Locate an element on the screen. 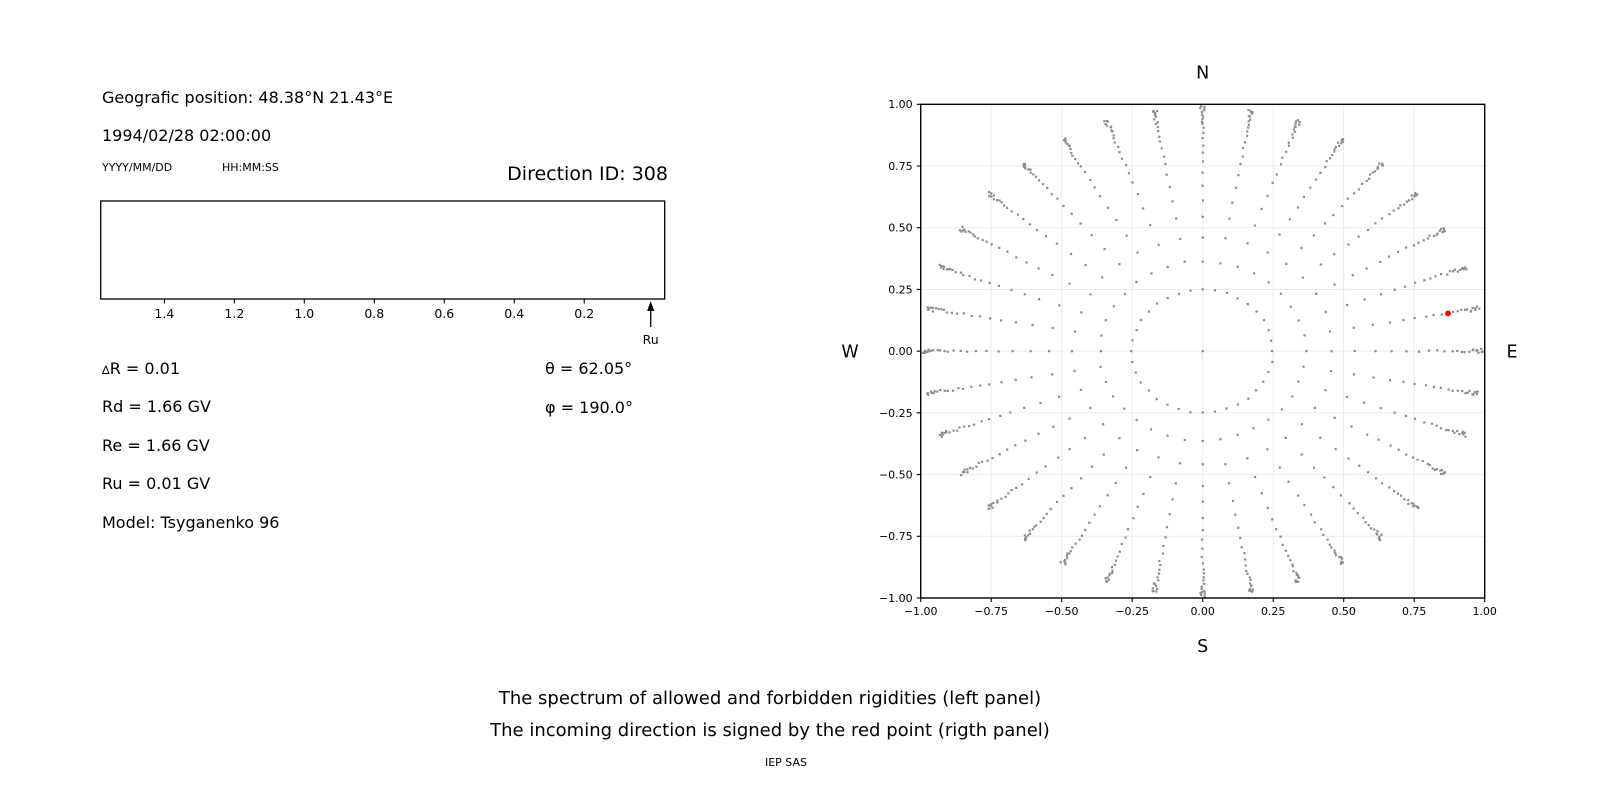 The image size is (1600, 800). time-format-label: HH:MM:SS is located at coordinates (250, 167).